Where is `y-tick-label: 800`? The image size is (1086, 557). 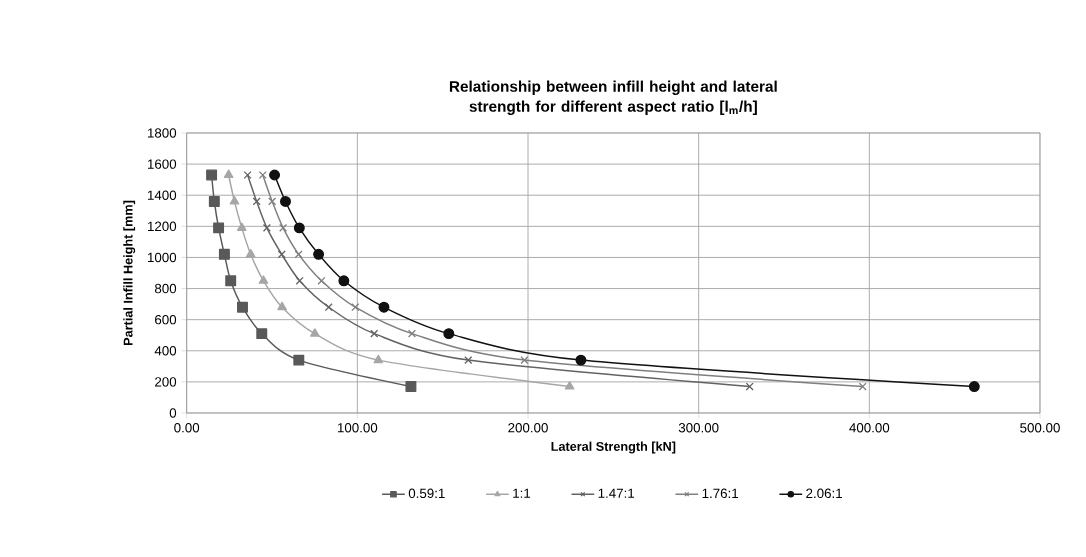 y-tick-label: 800 is located at coordinates (165, 288).